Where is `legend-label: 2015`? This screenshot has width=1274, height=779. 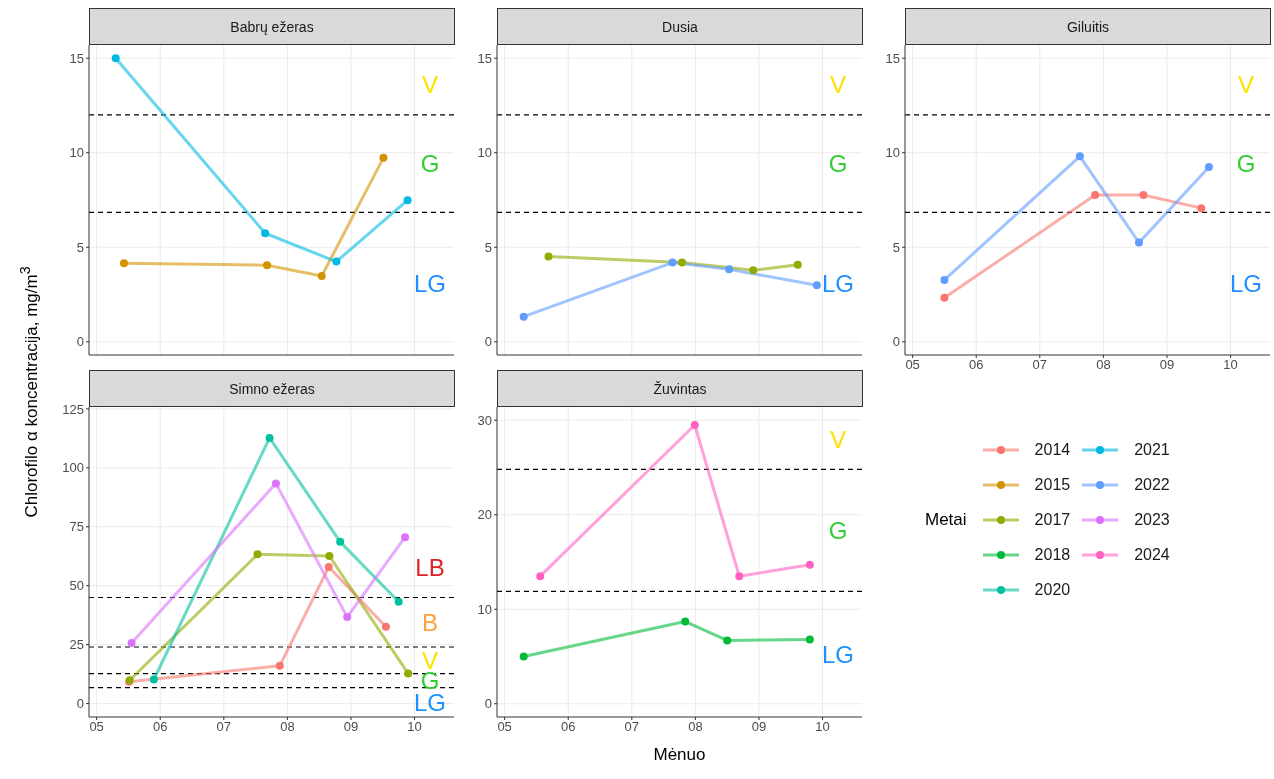 legend-label: 2015 is located at coordinates (1052, 484).